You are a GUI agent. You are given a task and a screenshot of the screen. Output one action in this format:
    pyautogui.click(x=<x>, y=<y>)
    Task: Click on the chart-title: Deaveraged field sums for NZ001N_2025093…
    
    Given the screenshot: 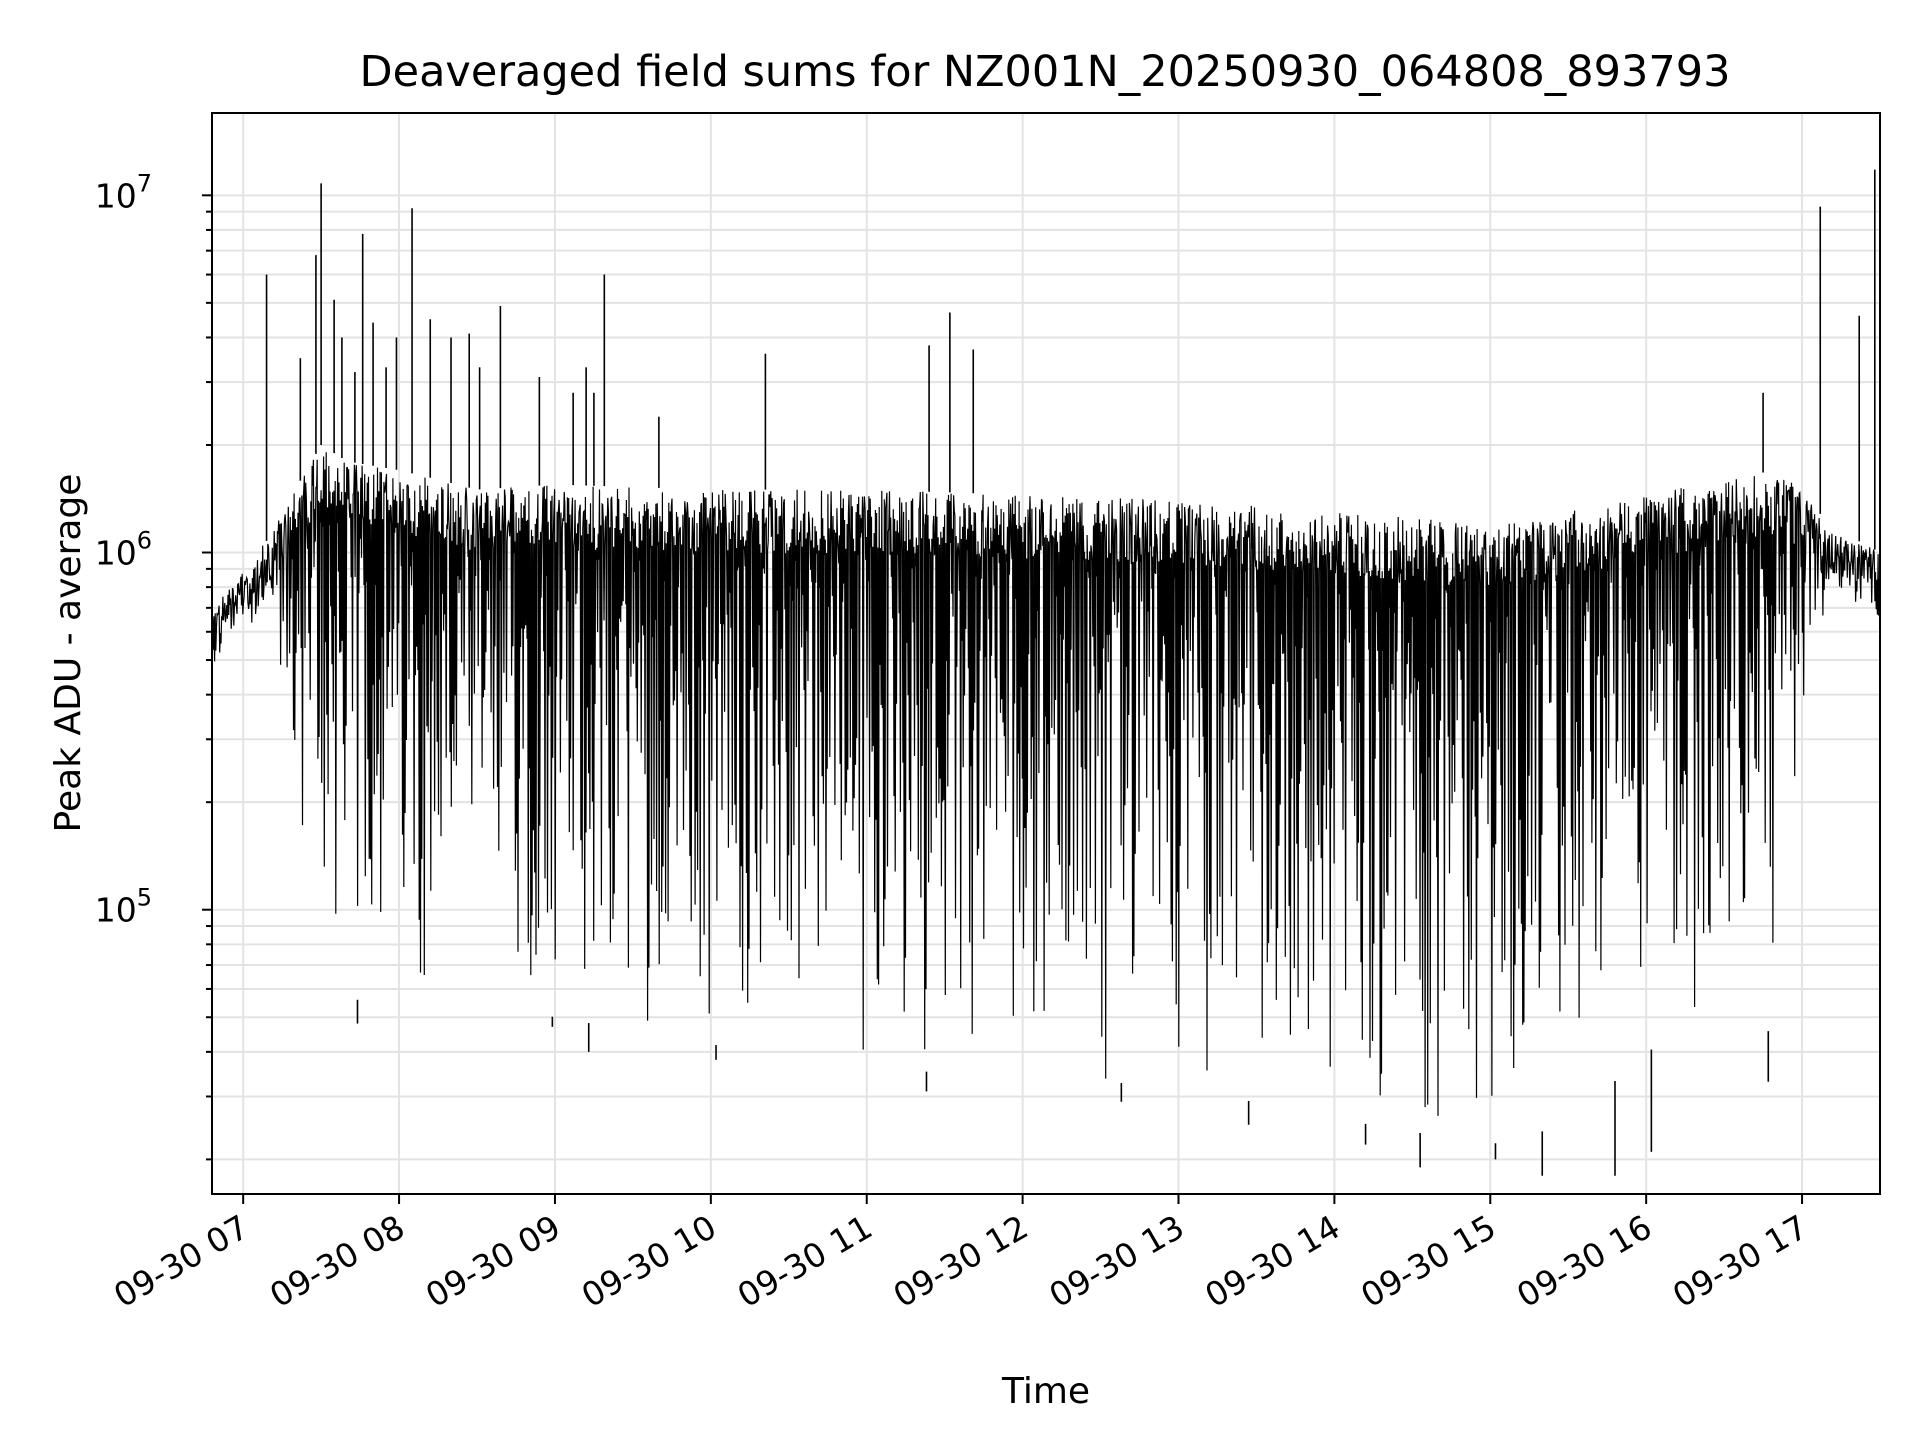 What is the action you would take?
    pyautogui.click(x=1045, y=72)
    